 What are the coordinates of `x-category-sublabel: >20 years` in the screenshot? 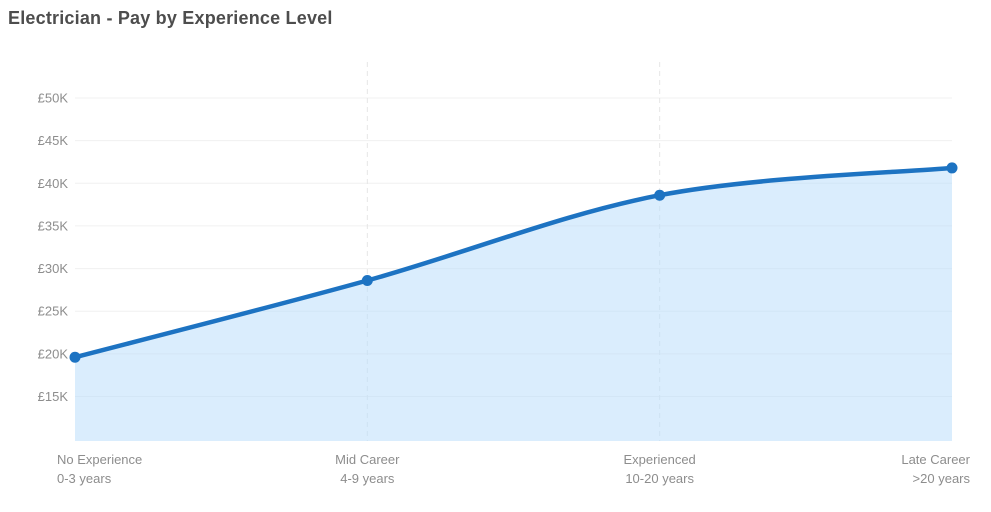 It's located at (942, 478).